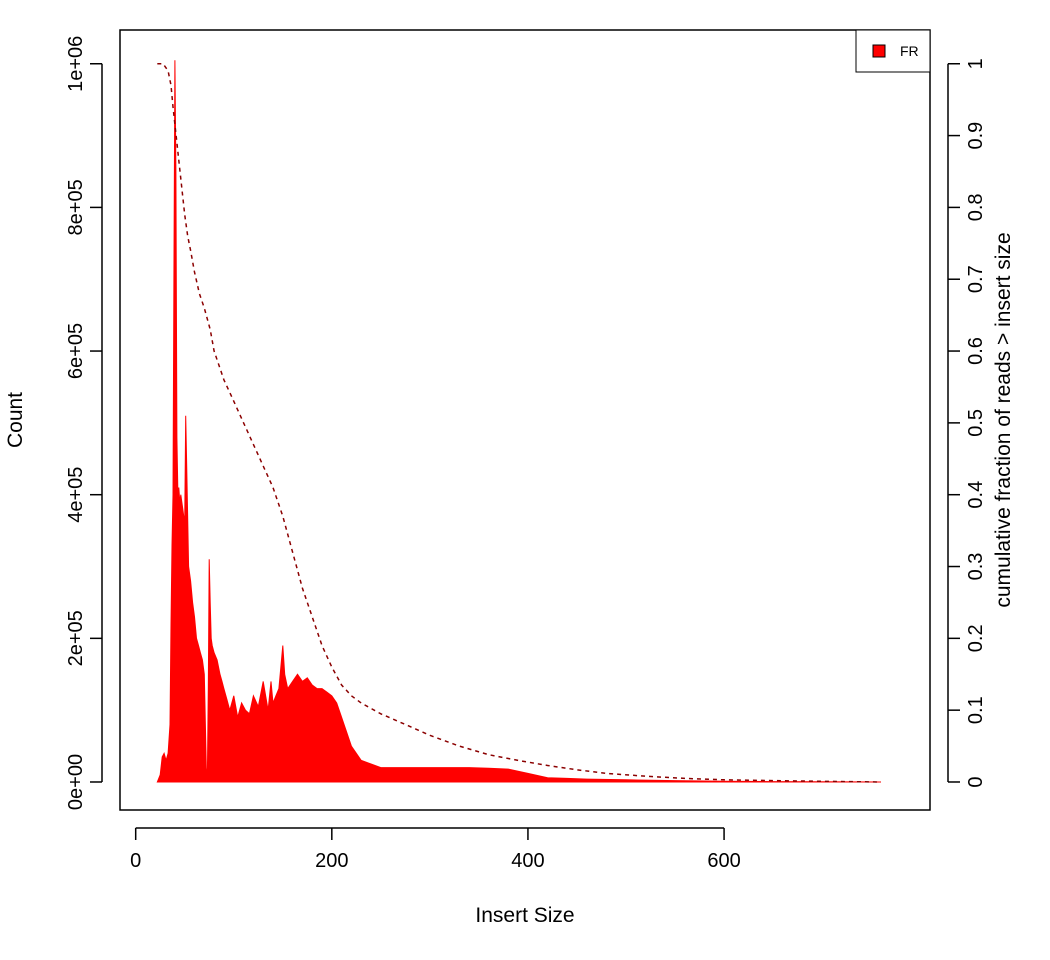  Describe the element at coordinates (527, 861) in the screenshot. I see `x-tick-label: 400` at that location.